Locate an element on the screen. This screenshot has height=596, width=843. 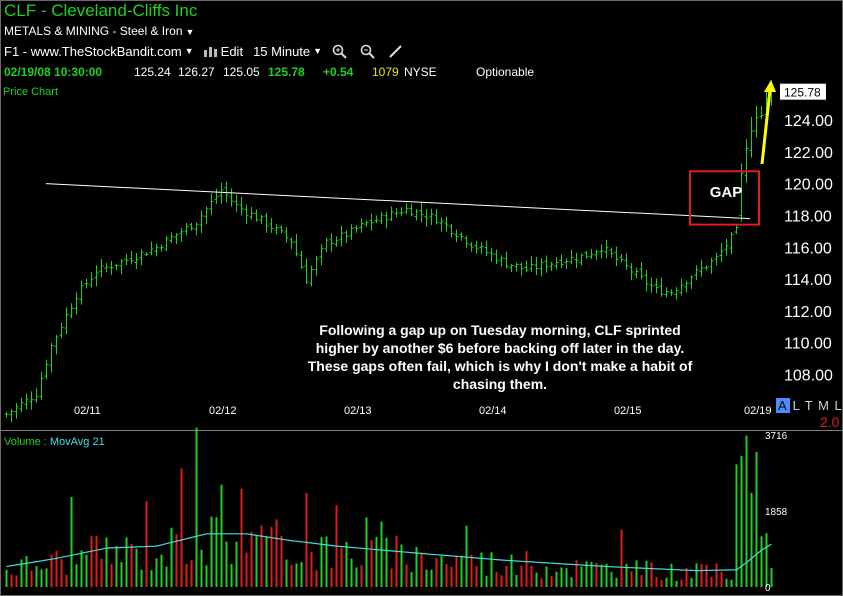
quote-high: 126.27 is located at coordinates (196, 72).